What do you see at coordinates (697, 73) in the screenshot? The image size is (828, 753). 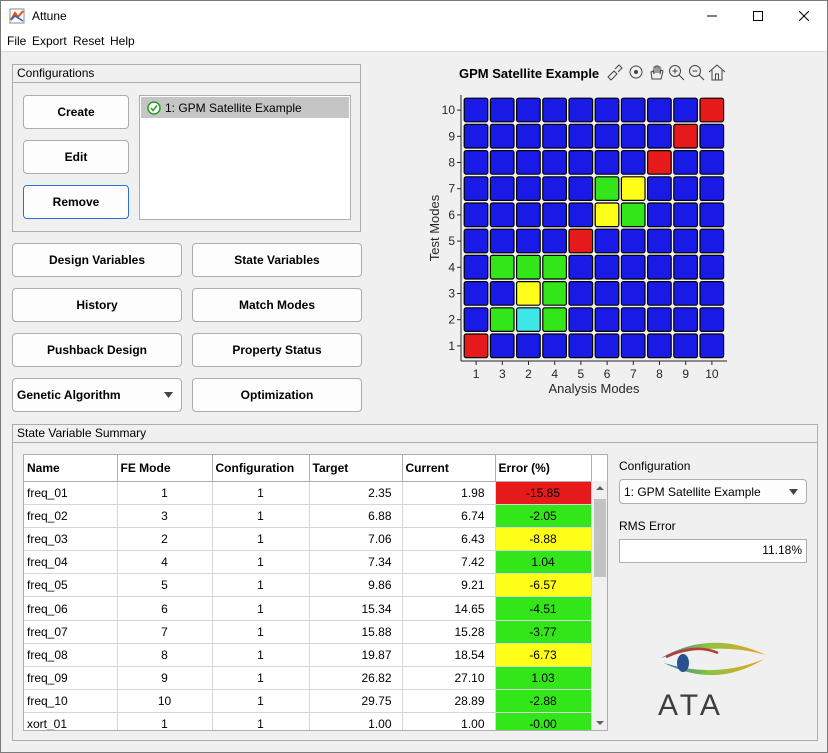 I see `zoom-out-icon` at bounding box center [697, 73].